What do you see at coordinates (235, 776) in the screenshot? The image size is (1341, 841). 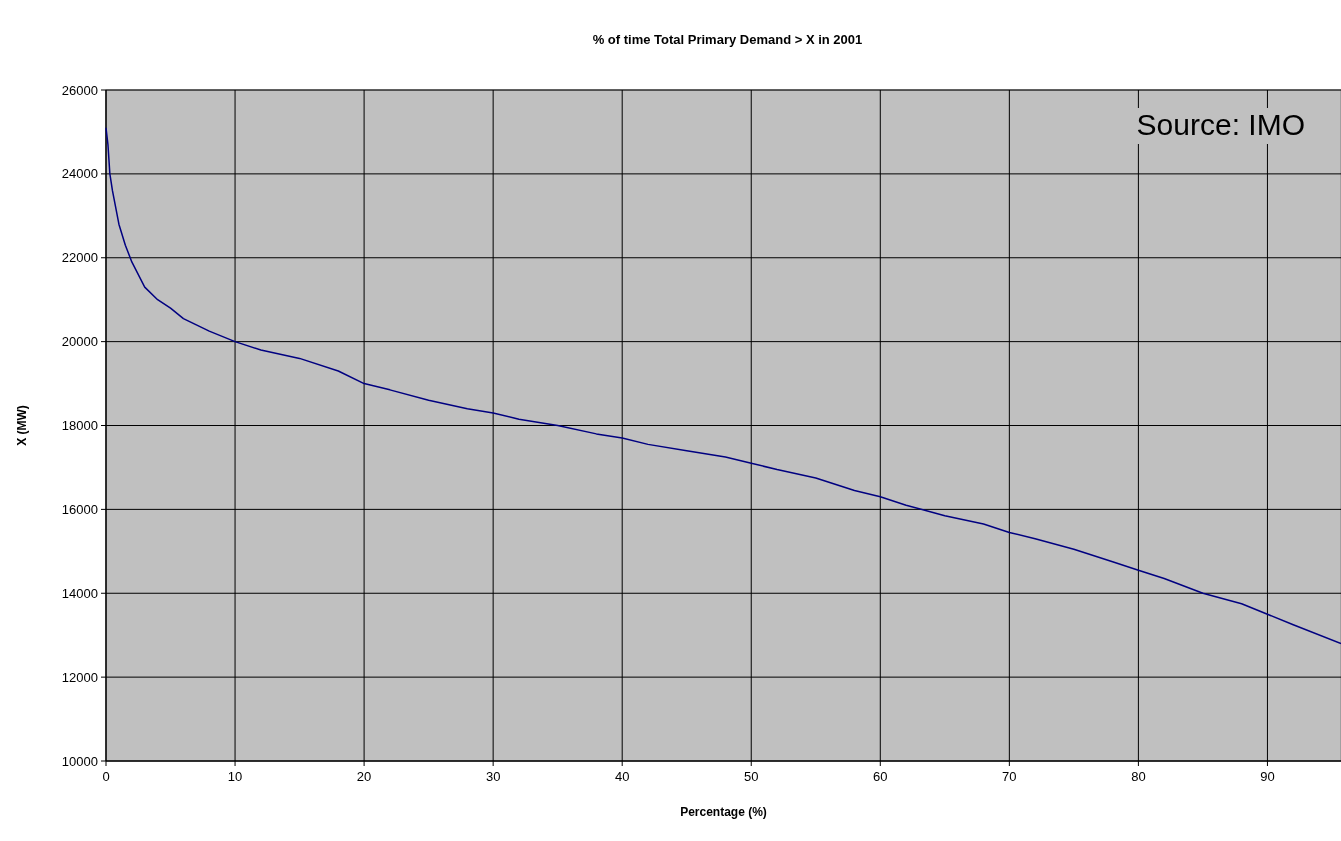 I see `x-tick-label: 10` at bounding box center [235, 776].